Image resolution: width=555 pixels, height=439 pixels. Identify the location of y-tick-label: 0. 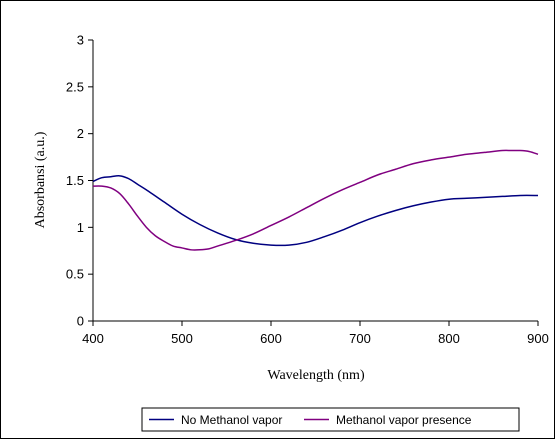
(80, 321).